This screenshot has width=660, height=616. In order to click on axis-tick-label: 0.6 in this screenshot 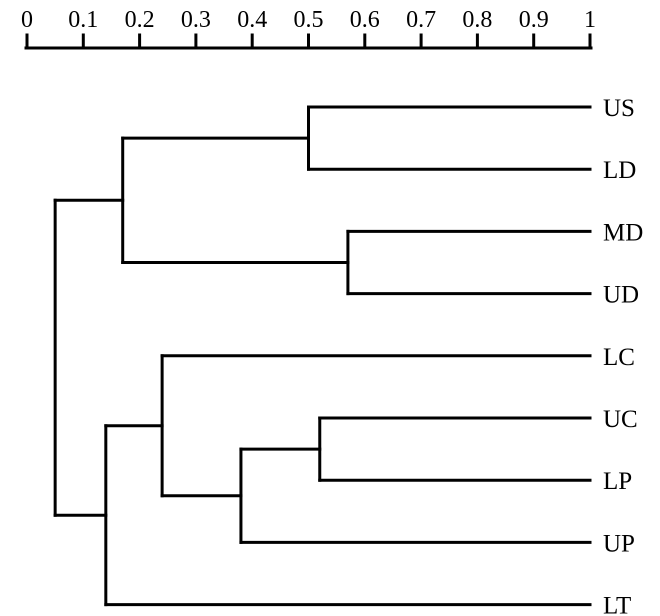, I will do `click(365, 20)`.